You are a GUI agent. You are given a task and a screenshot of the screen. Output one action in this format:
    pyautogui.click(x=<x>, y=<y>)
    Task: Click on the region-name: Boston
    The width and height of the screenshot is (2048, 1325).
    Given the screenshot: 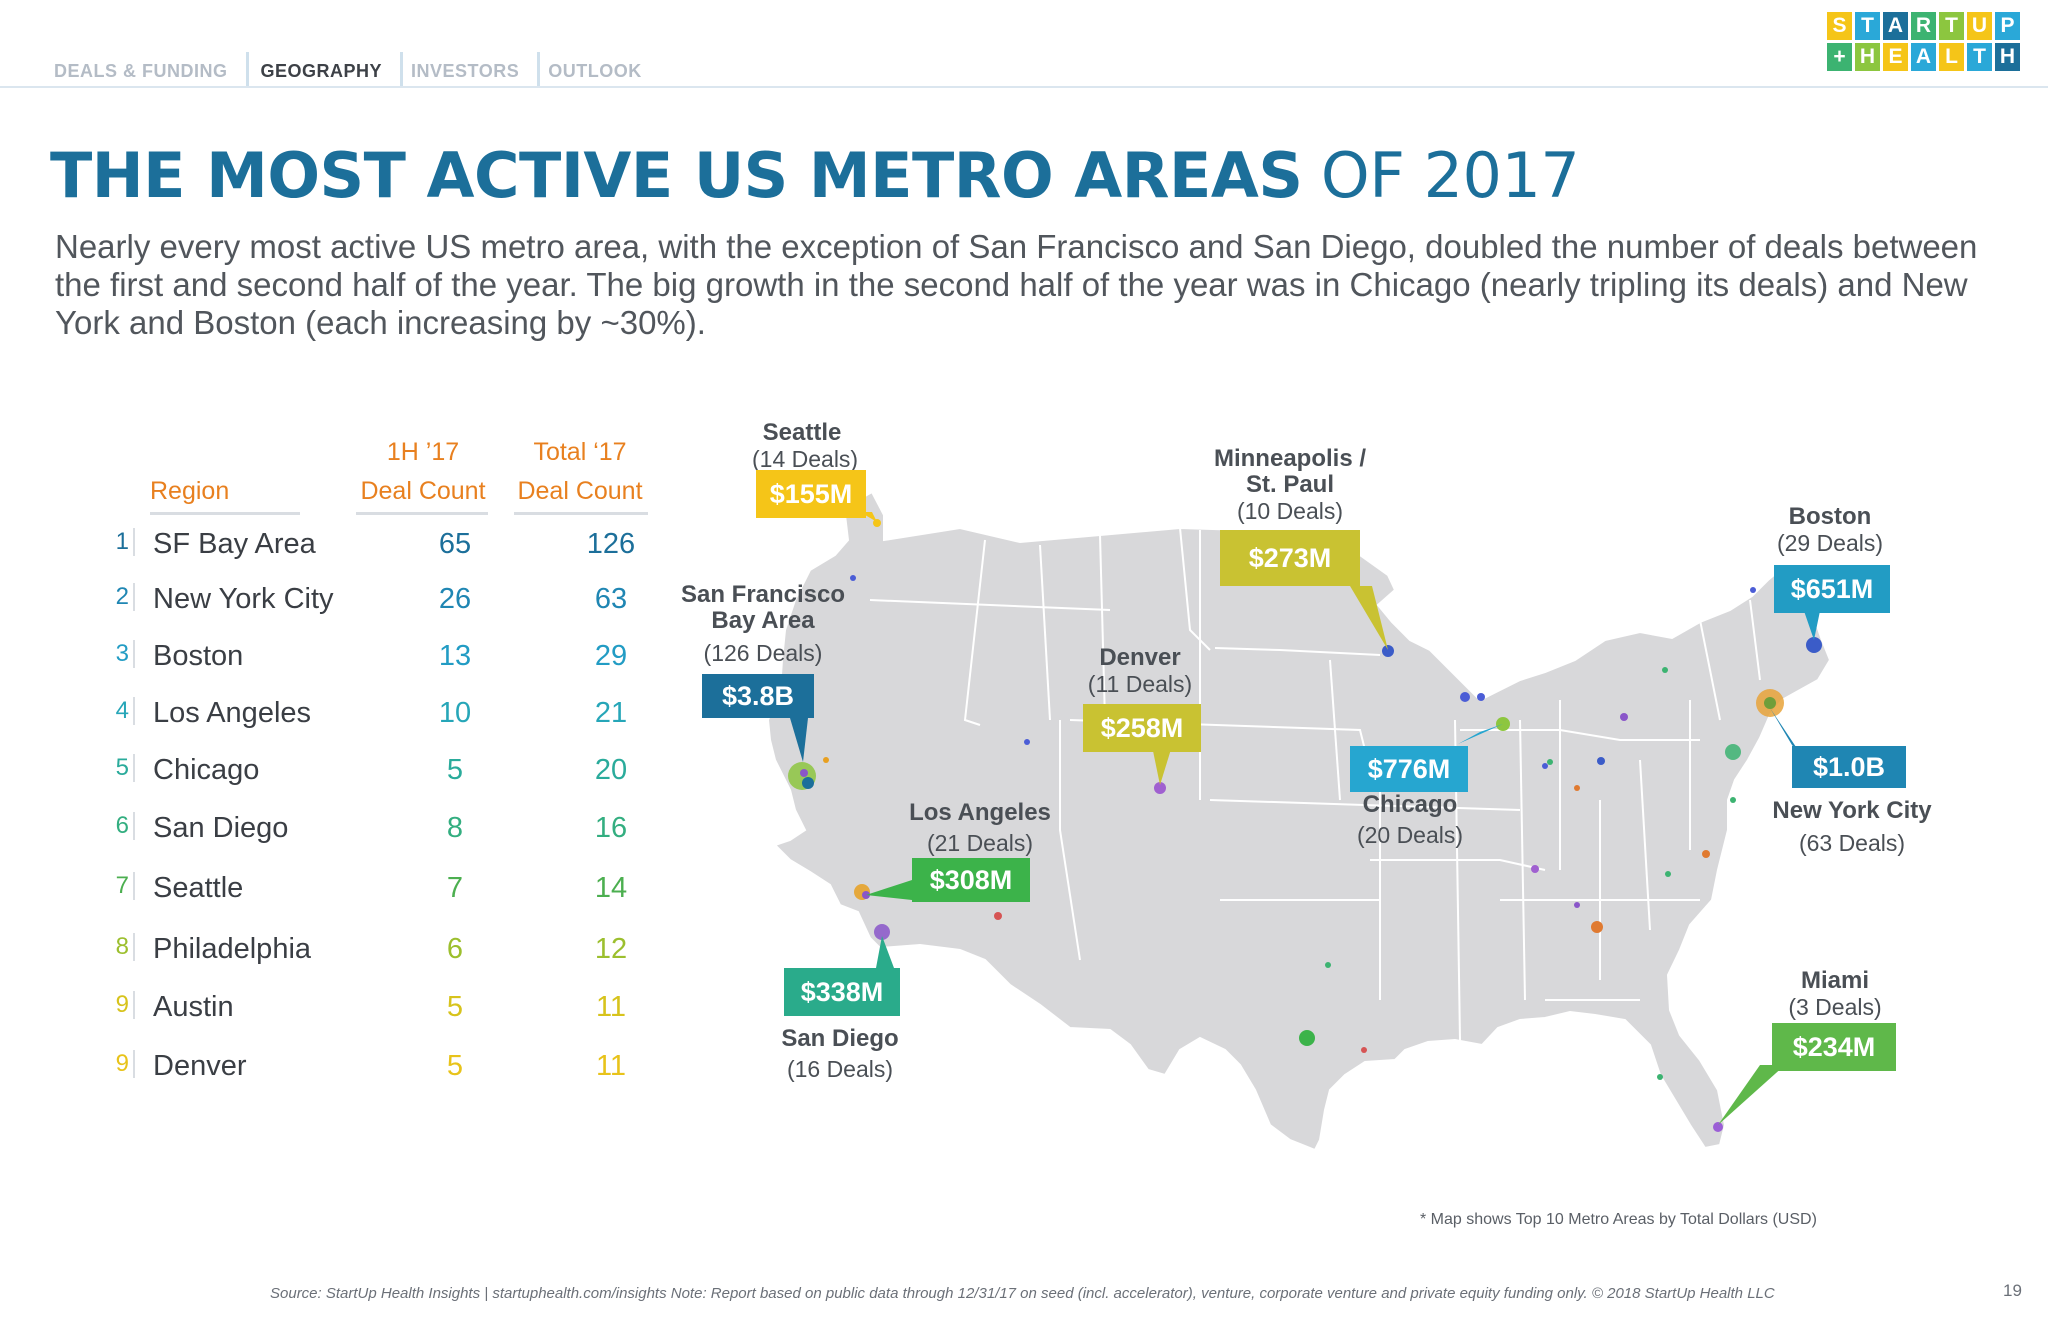 What is the action you would take?
    pyautogui.click(x=198, y=656)
    